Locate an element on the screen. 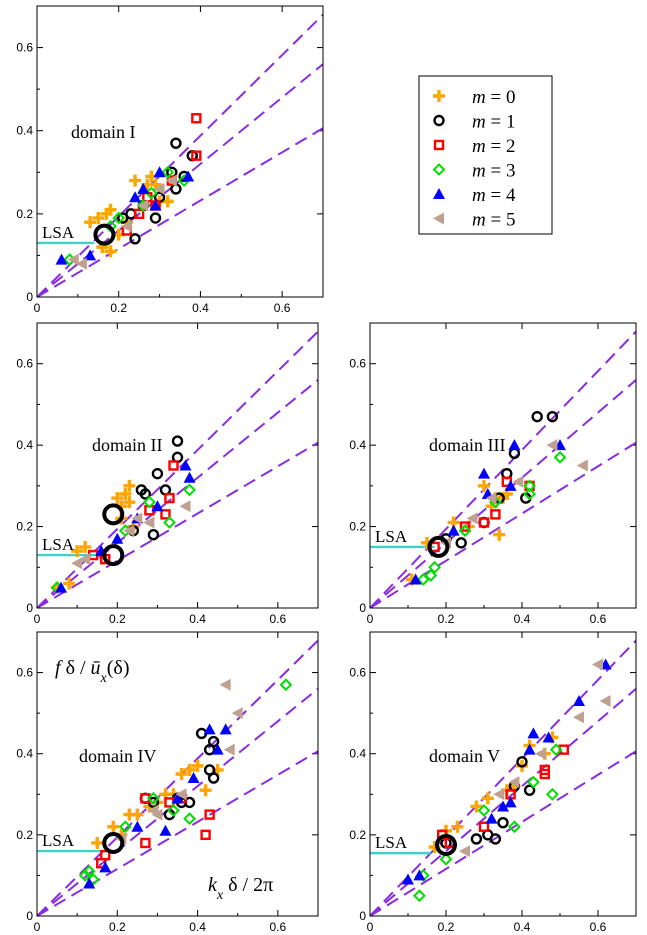  legend-marker-m3 is located at coordinates (439, 169).